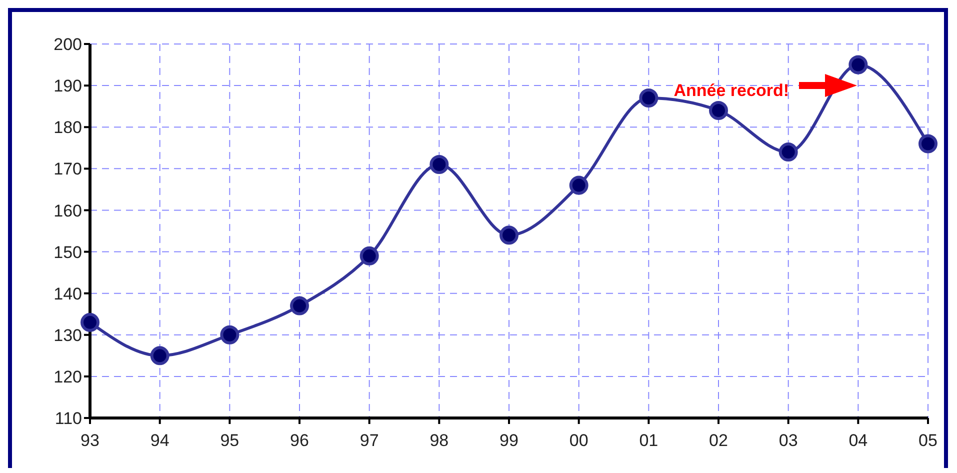  I want to click on y-tick-label: 110, so click(68, 418).